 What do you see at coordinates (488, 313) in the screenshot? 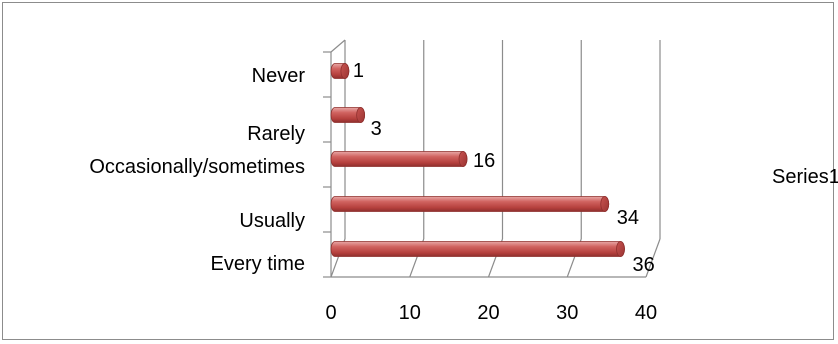
I see `x-tick-label: 20` at bounding box center [488, 313].